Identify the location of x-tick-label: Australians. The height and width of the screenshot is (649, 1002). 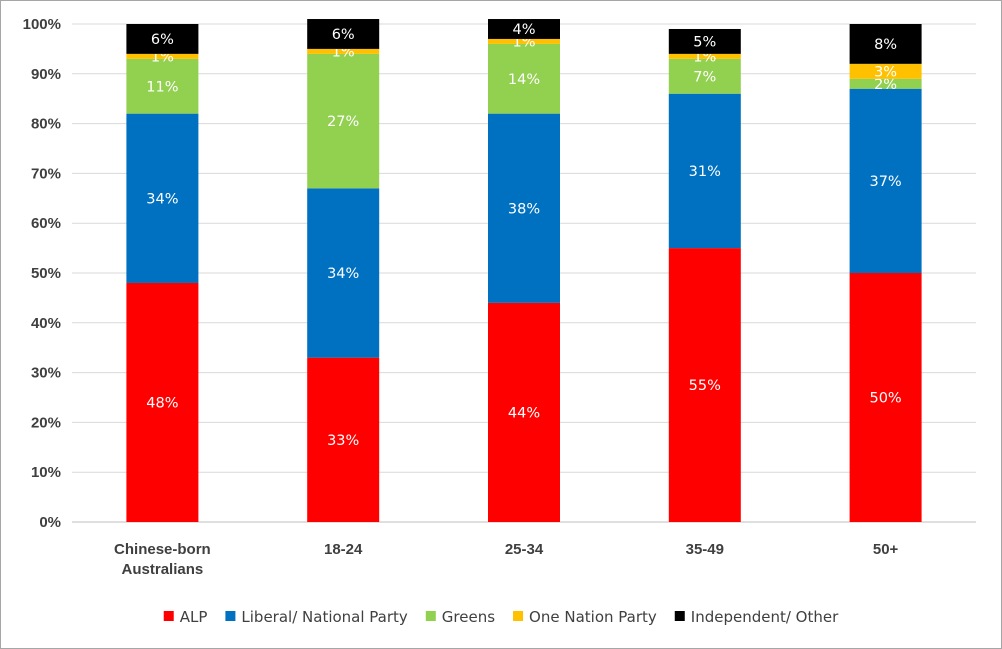
(163, 569).